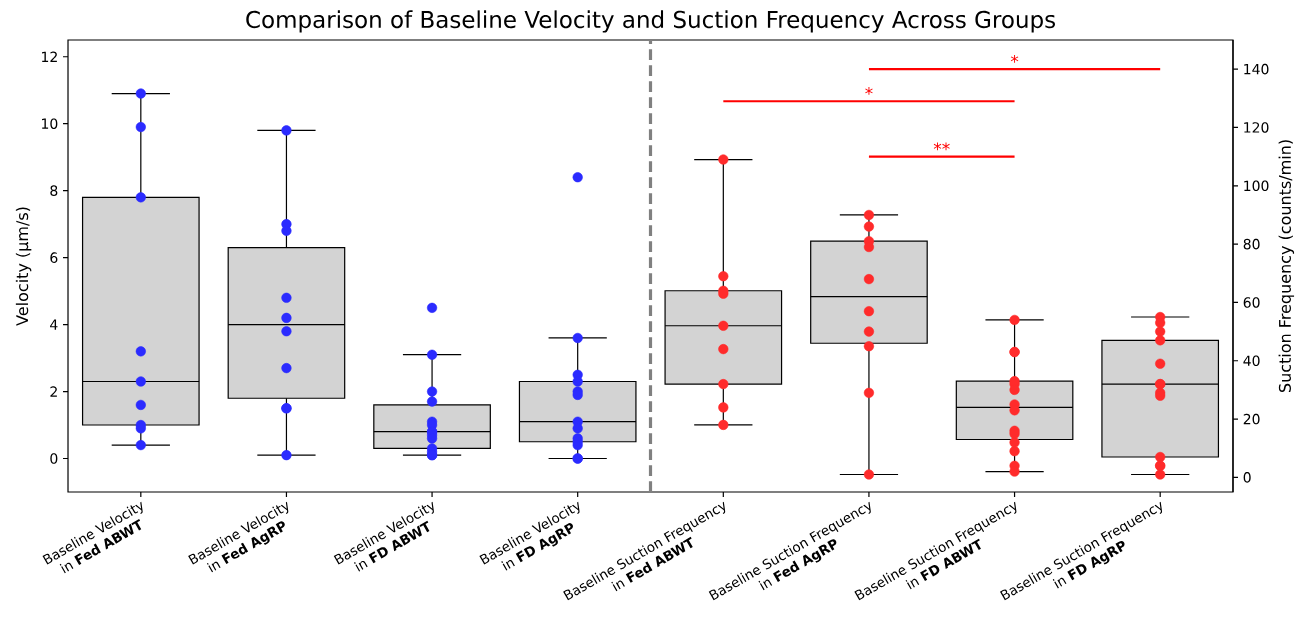 The width and height of the screenshot is (1311, 620). What do you see at coordinates (941, 146) in the screenshot?
I see `annotation: **` at bounding box center [941, 146].